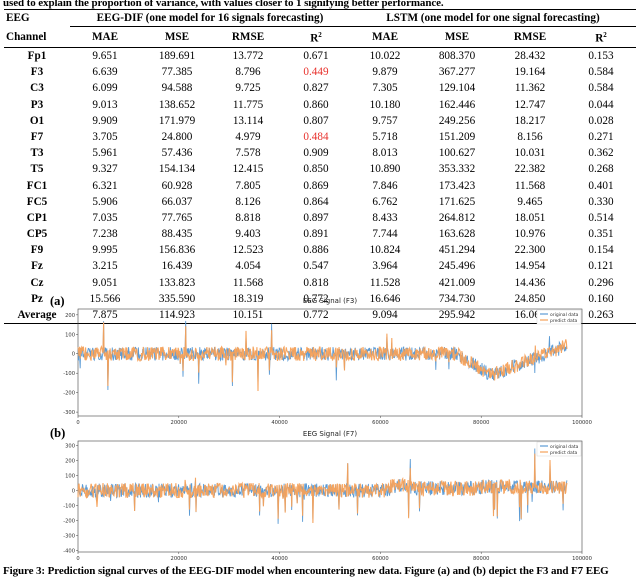 Image resolution: width=640 pixels, height=577 pixels. What do you see at coordinates (316, 185) in the screenshot?
I see `value-cell: 0.869` at bounding box center [316, 185].